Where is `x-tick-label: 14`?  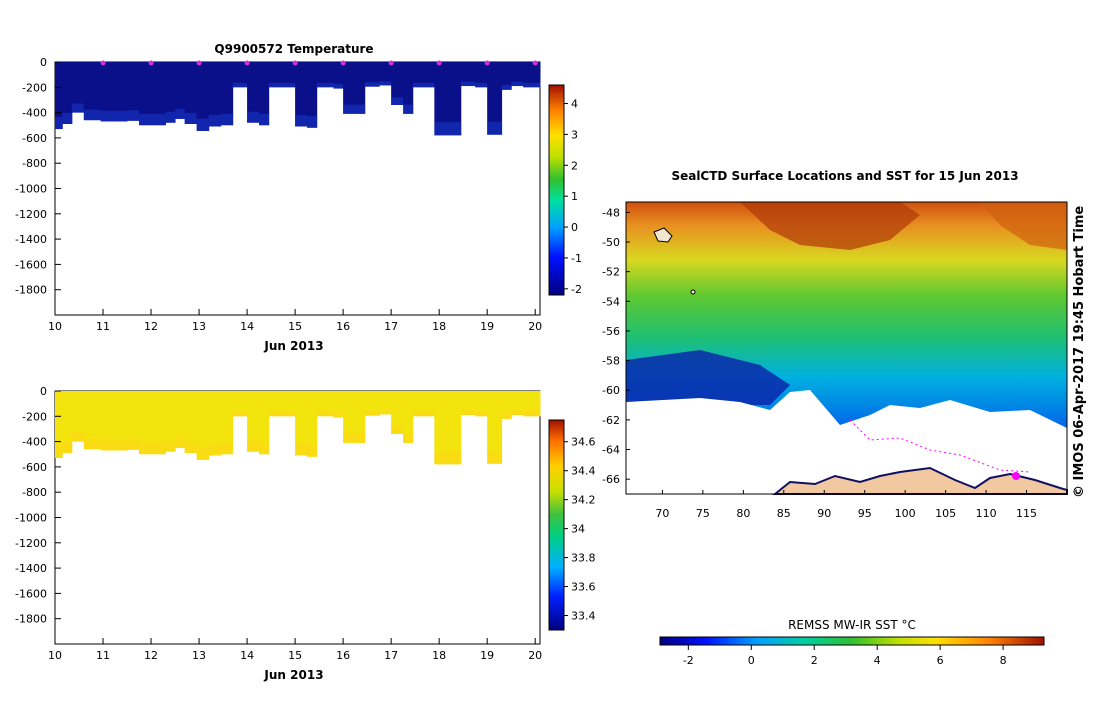 x-tick-label: 14 is located at coordinates (247, 326).